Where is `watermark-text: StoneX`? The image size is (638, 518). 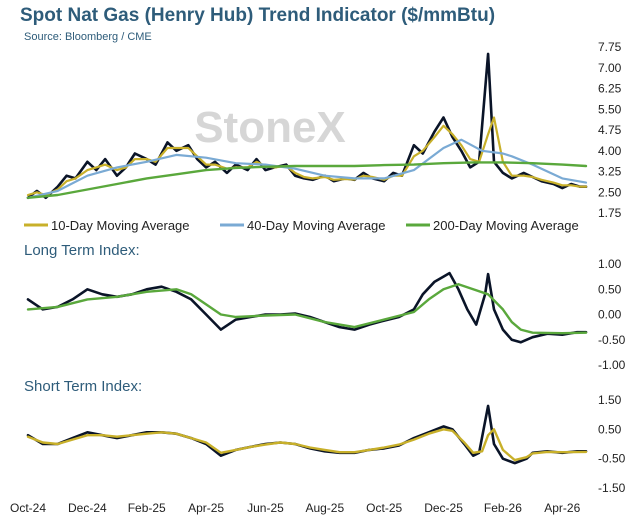 watermark-text: StoneX is located at coordinates (270, 127).